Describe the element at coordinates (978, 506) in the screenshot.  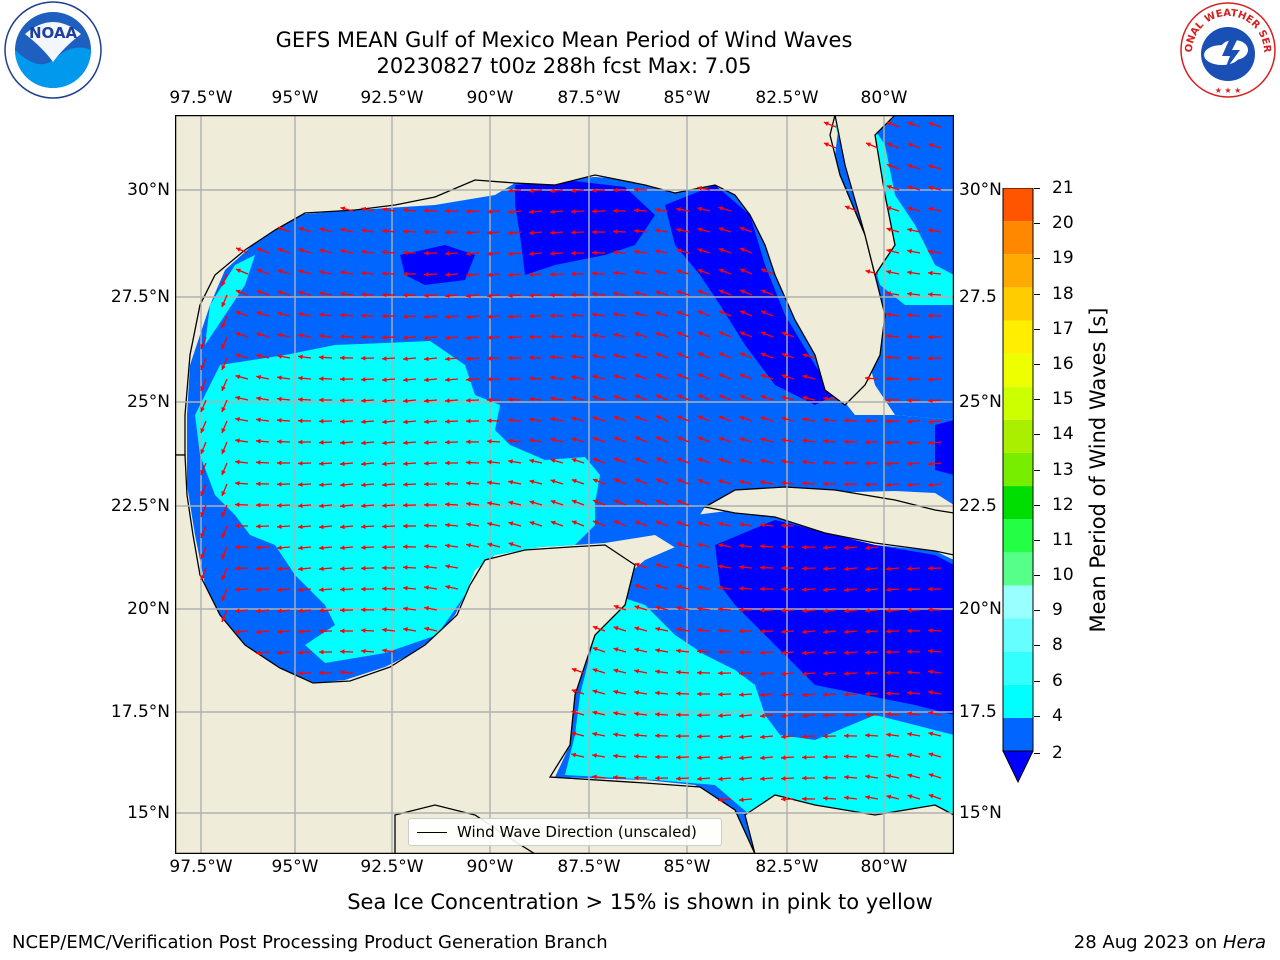
I see `lat-tick-right: 22.5` at that location.